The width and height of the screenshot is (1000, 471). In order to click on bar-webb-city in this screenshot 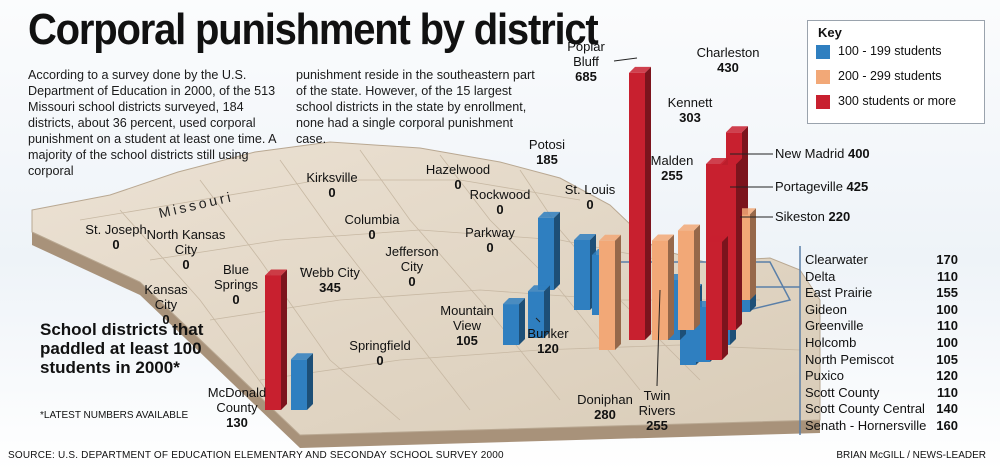, I will do `click(276, 339)`.